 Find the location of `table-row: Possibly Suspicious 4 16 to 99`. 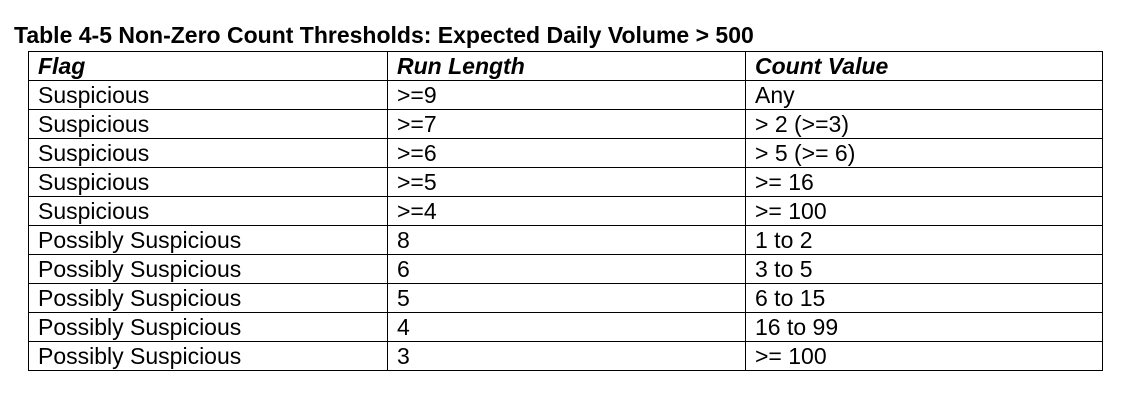

table-row: Possibly Suspicious 4 16 to 99 is located at coordinates (565, 327).